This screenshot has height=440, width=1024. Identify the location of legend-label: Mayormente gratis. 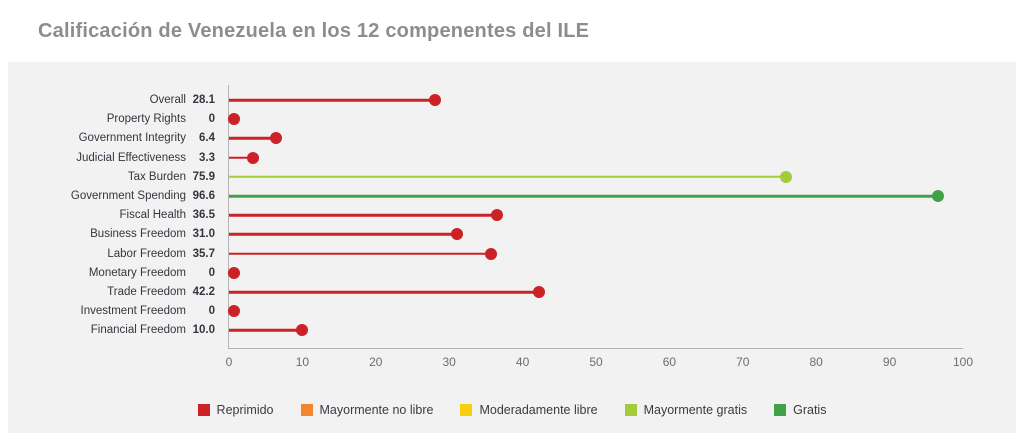
(695, 410).